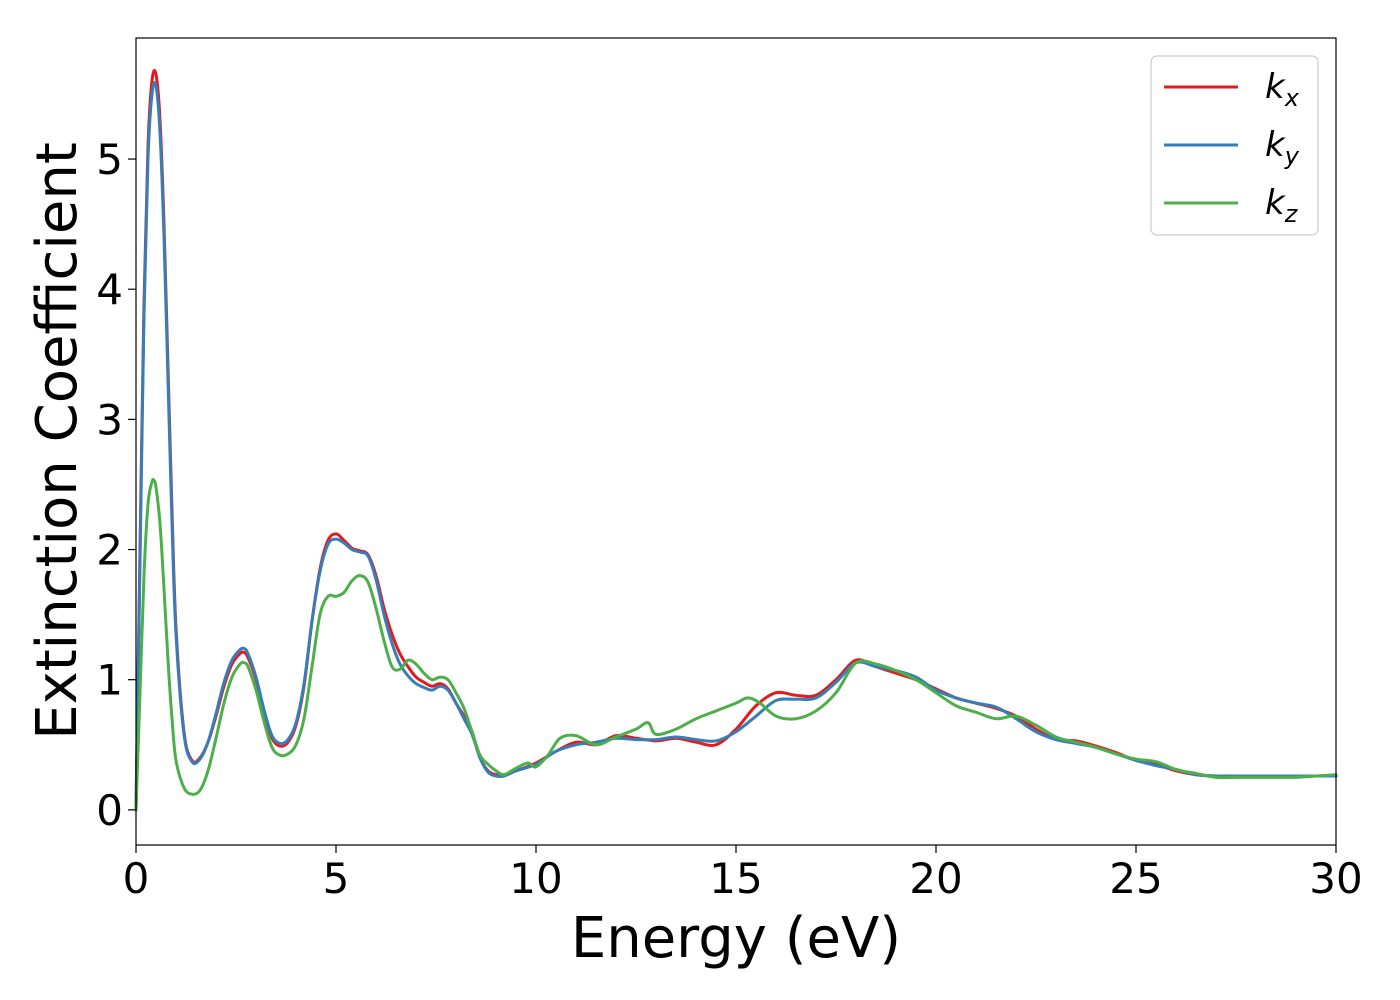 The height and width of the screenshot is (1000, 1400). What do you see at coordinates (1291, 214) in the screenshot?
I see `legend-label-subscript: z` at bounding box center [1291, 214].